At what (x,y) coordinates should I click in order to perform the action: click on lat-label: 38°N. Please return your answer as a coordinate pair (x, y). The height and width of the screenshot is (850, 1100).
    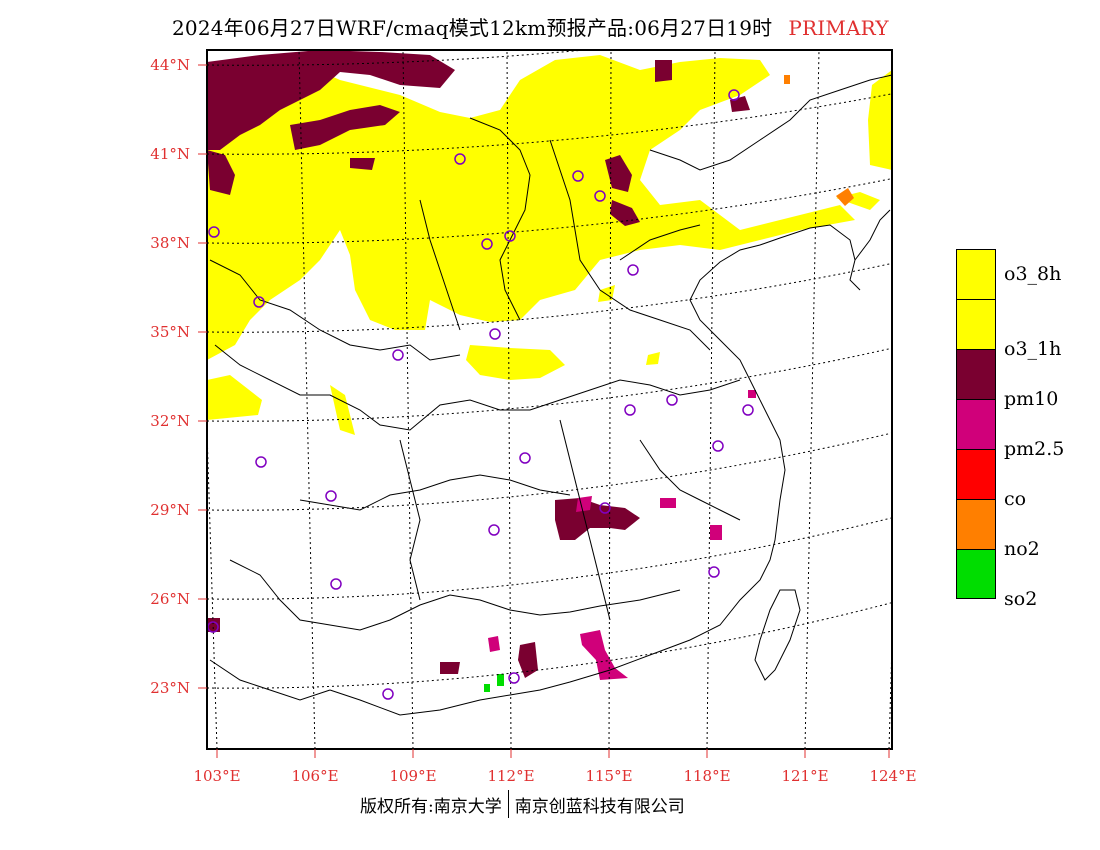
    Looking at the image, I should click on (170, 243).